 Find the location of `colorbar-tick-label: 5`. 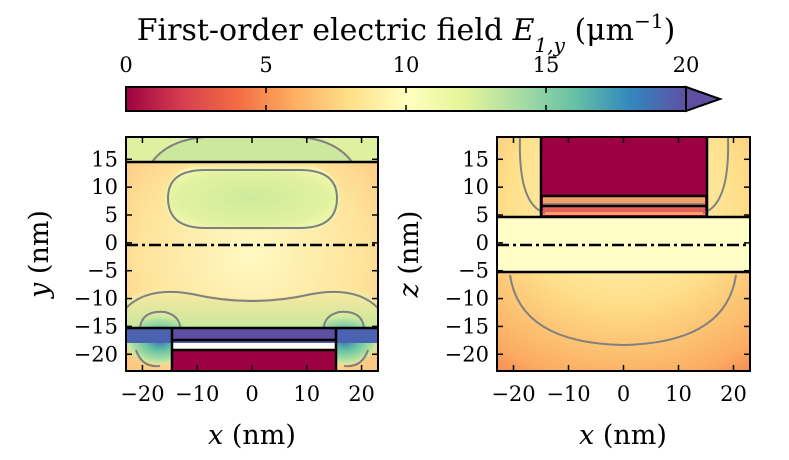

colorbar-tick-label: 5 is located at coordinates (265, 65).